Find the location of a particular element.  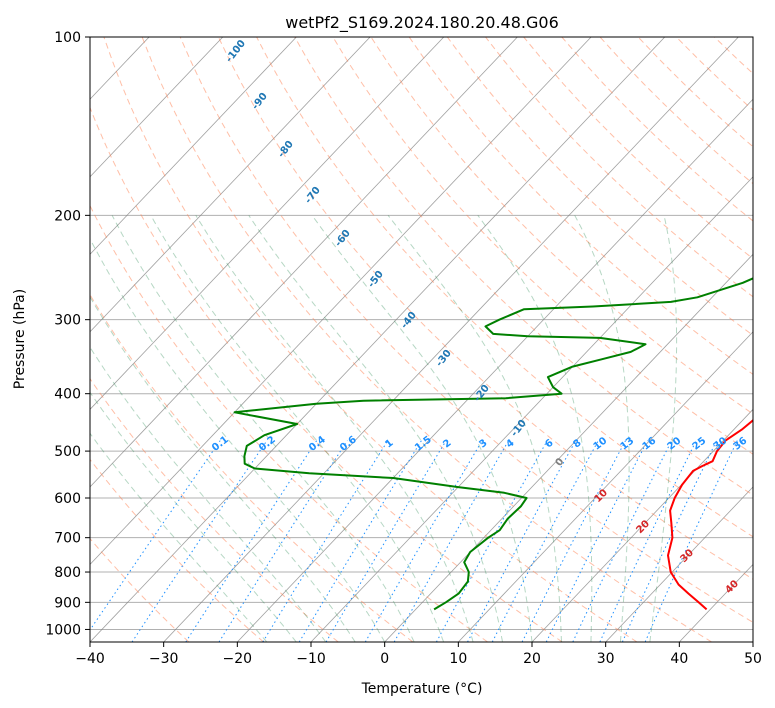

x-tick-label: 0 is located at coordinates (384, 659).